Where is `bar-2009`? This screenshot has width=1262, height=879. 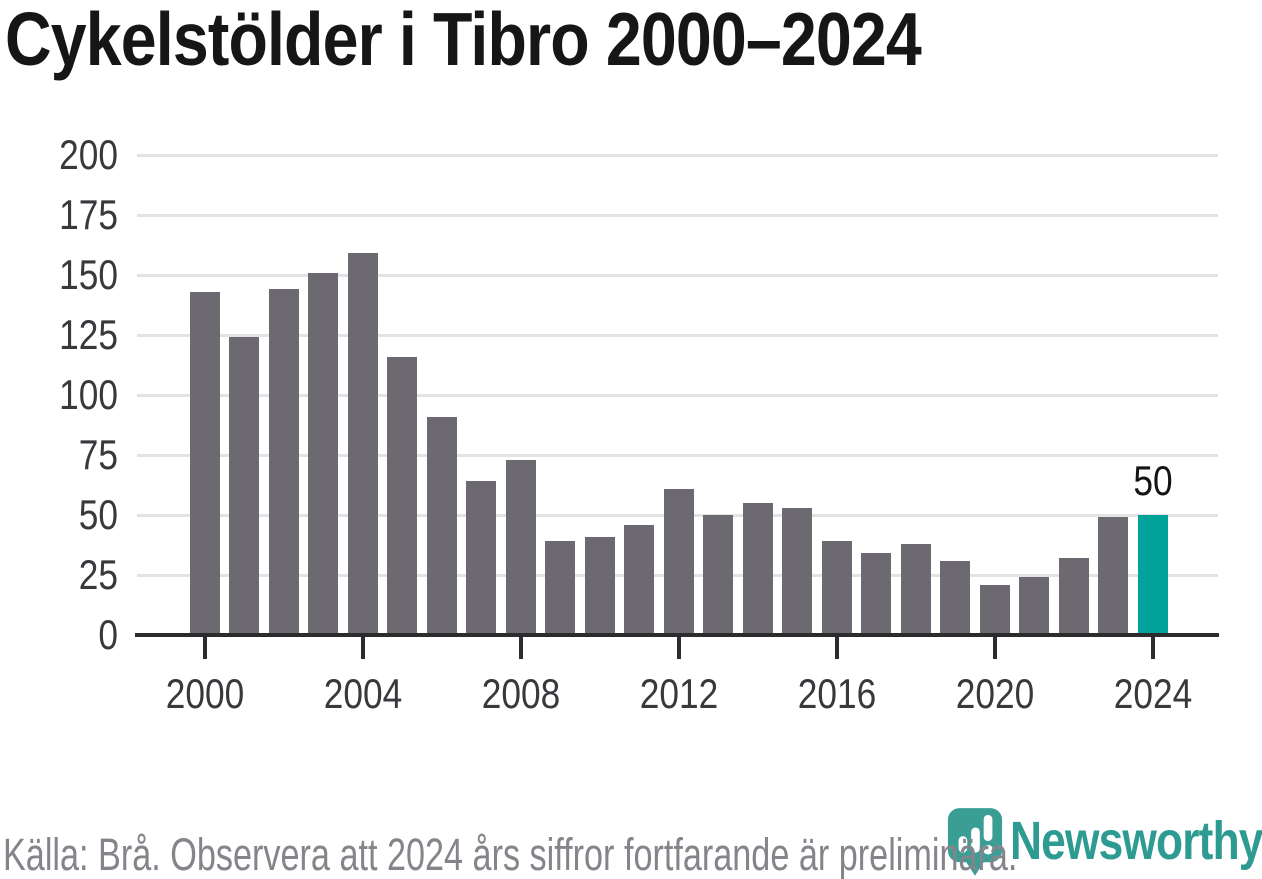 bar-2009 is located at coordinates (560, 588).